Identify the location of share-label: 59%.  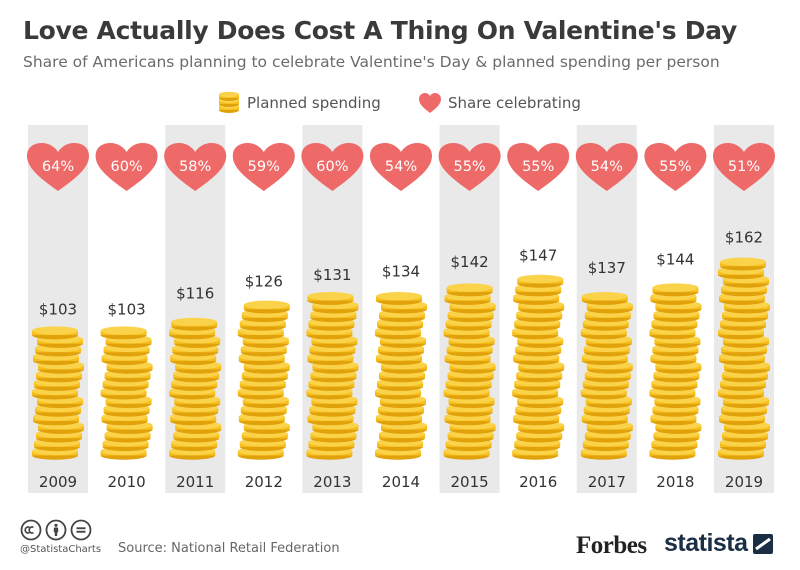
(264, 167).